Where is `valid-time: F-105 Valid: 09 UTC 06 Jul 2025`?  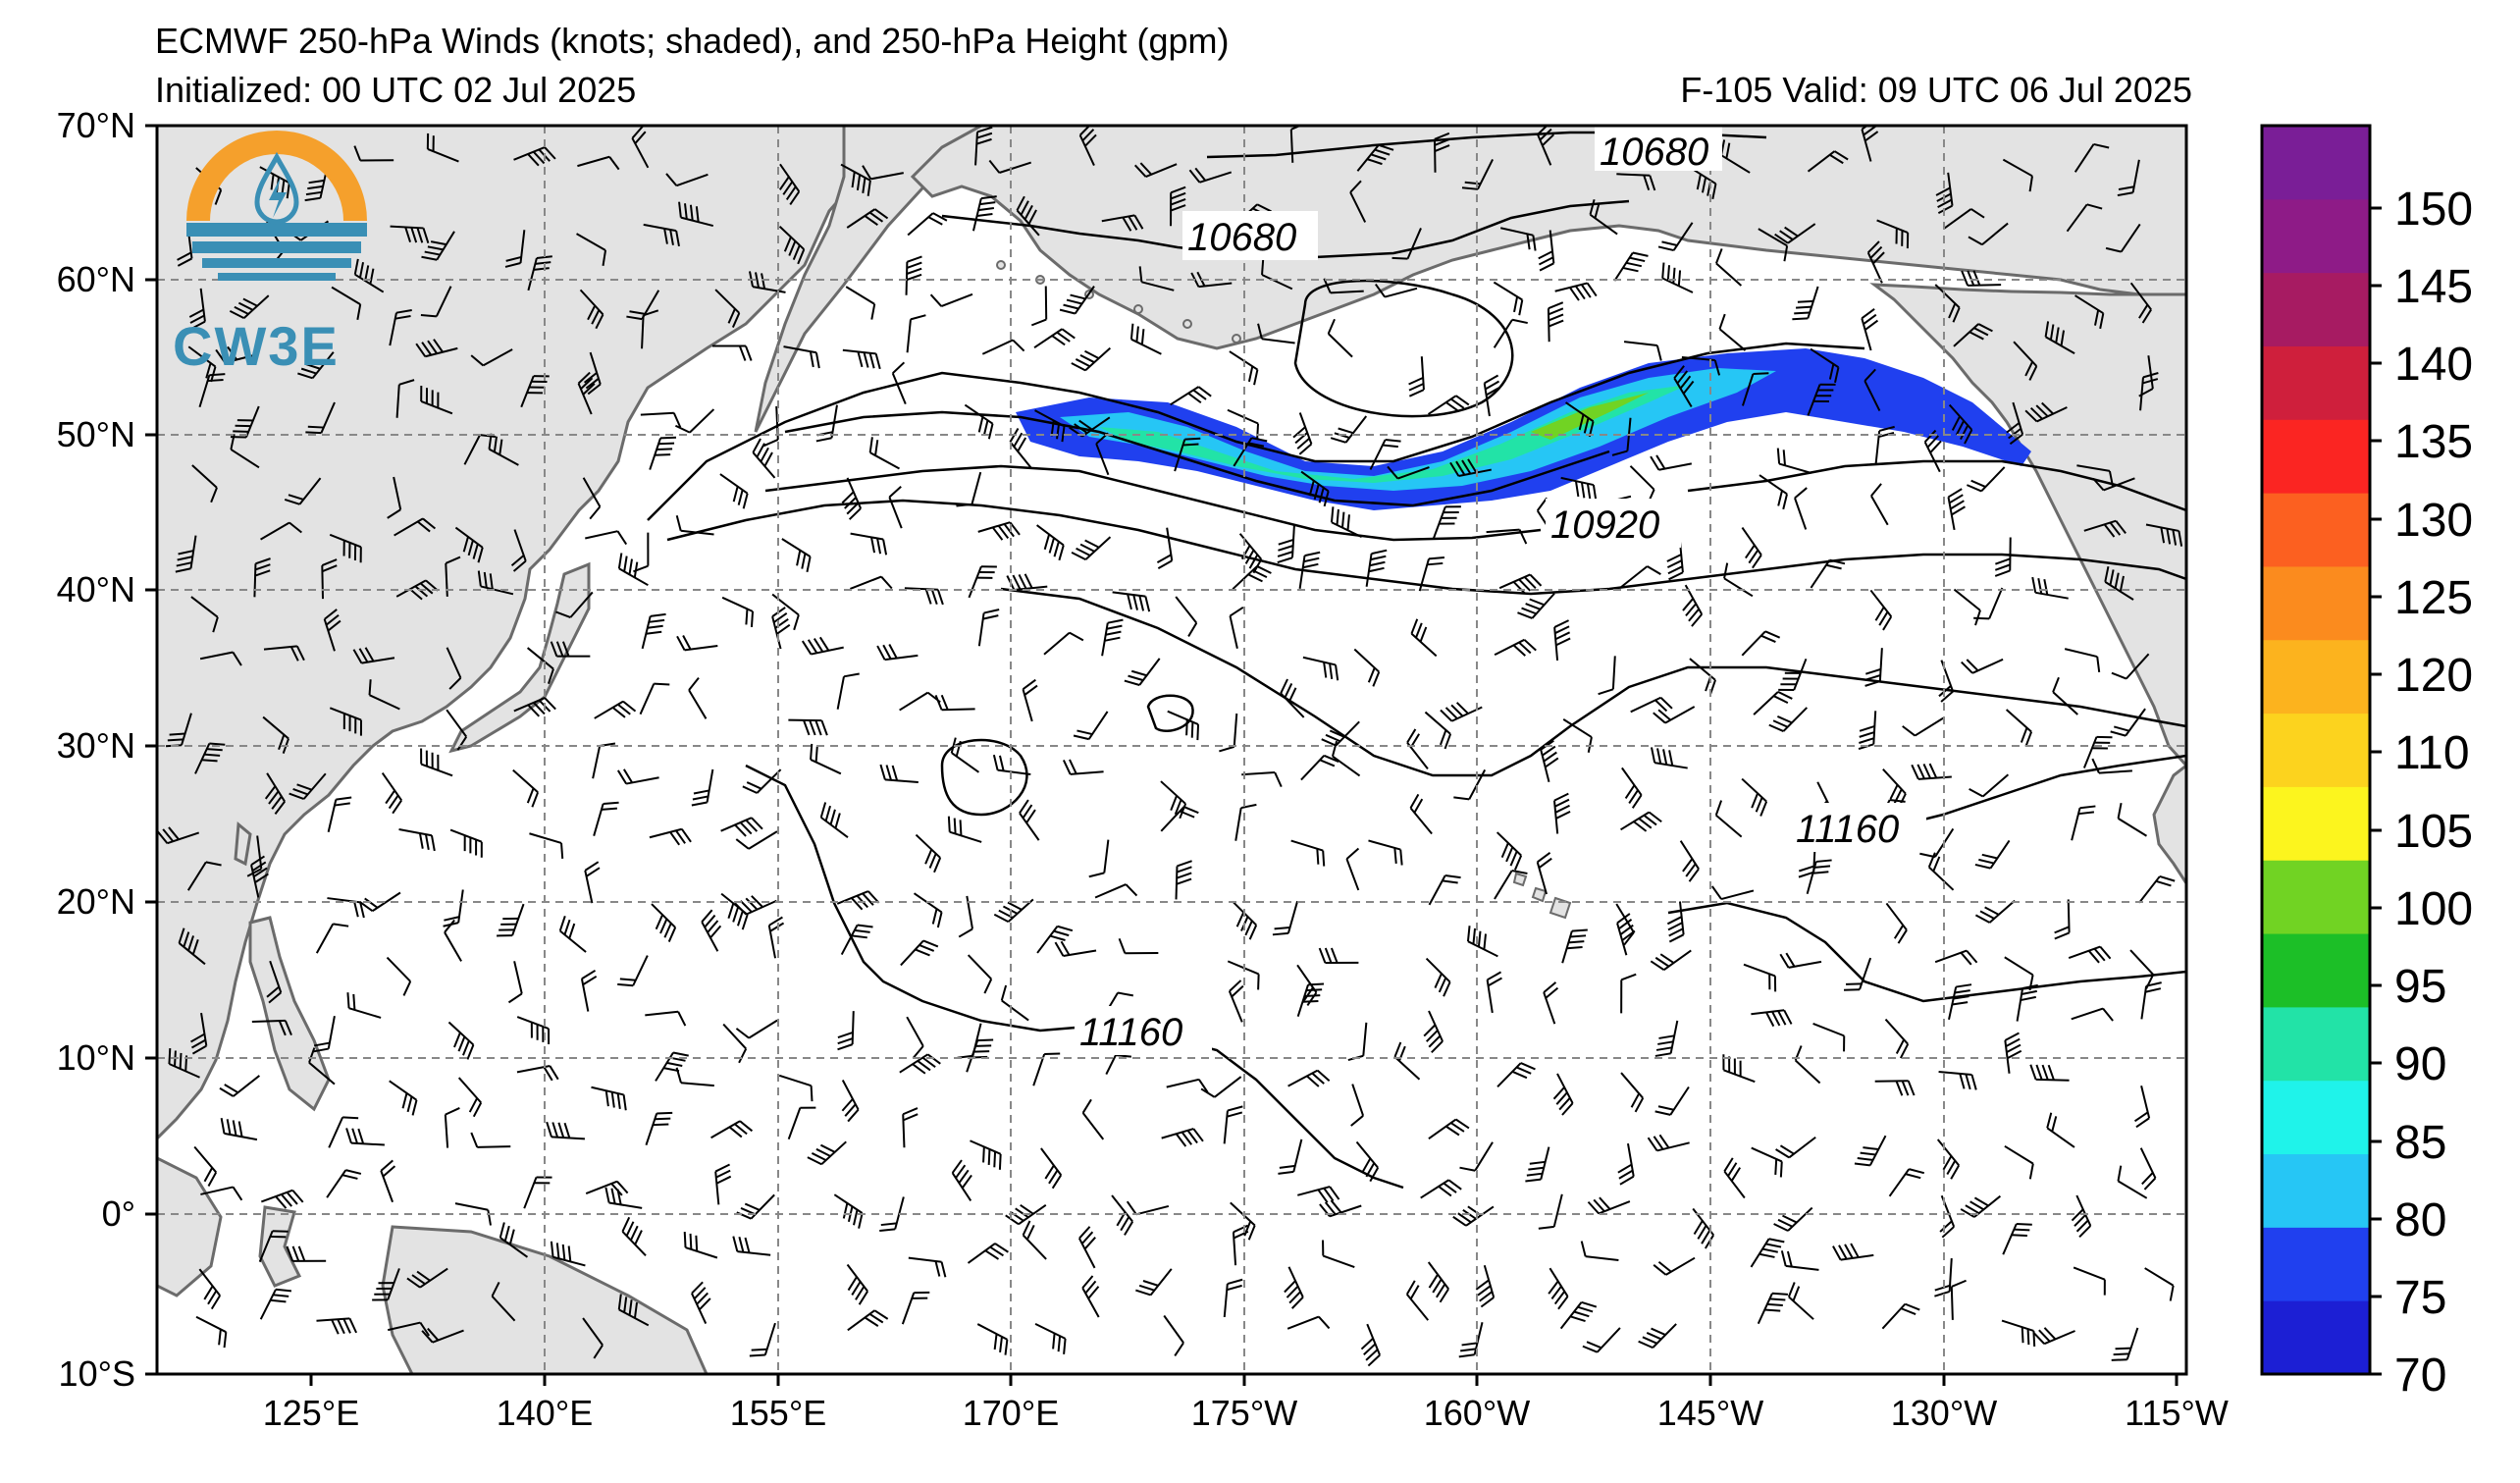
valid-time: F-105 Valid: 09 UTC 06 Jul 2025 is located at coordinates (1936, 90).